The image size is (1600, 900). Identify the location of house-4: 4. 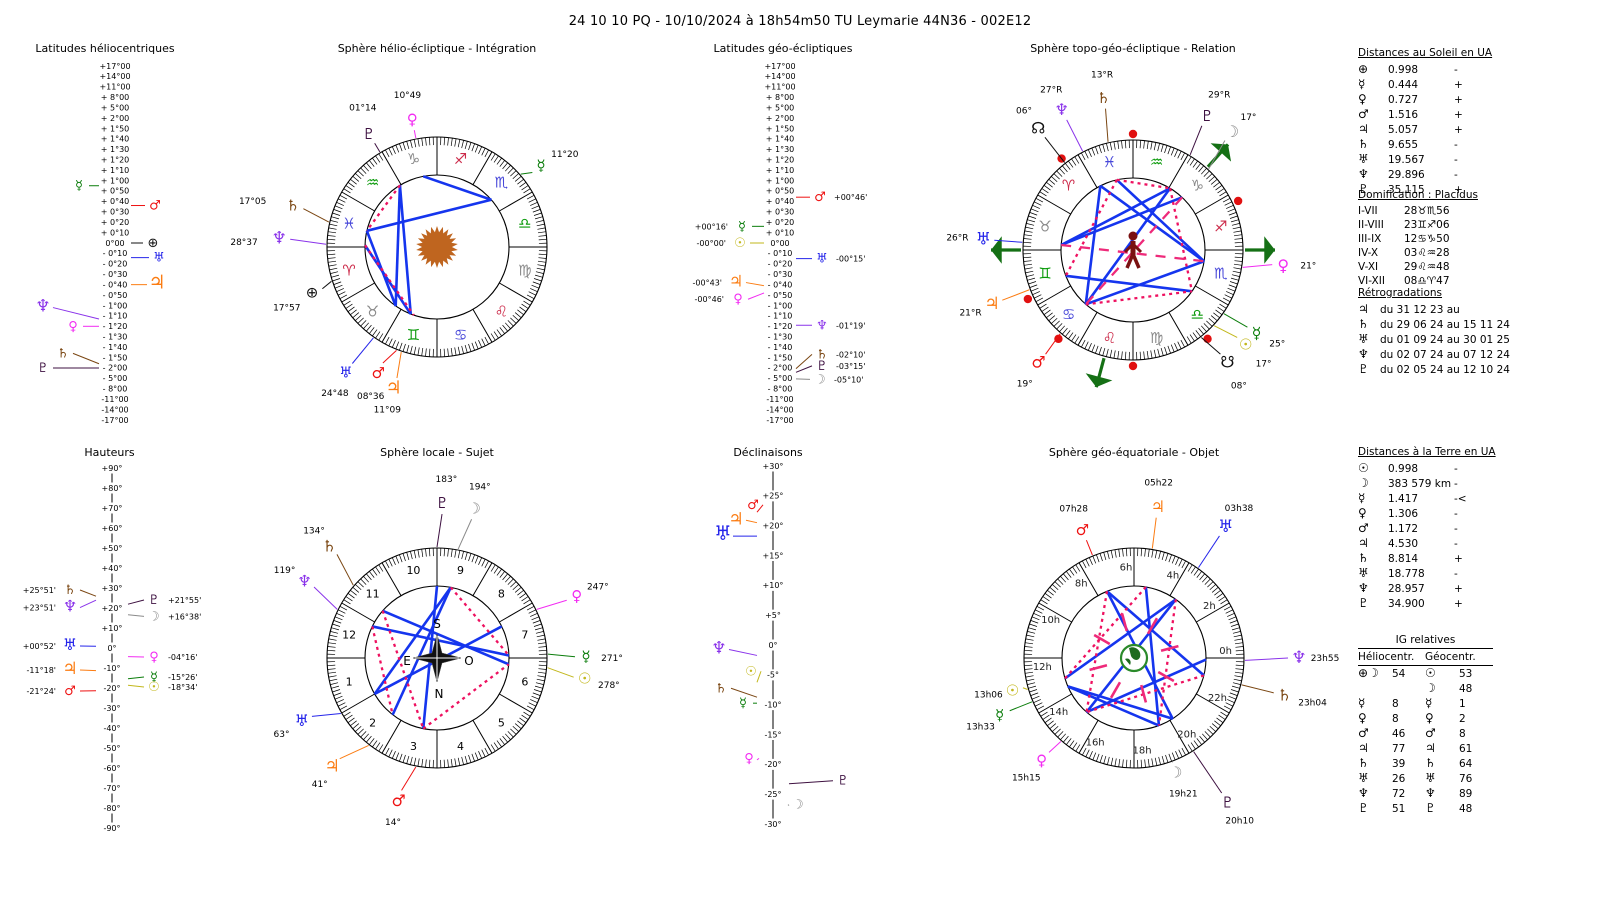
(460, 746).